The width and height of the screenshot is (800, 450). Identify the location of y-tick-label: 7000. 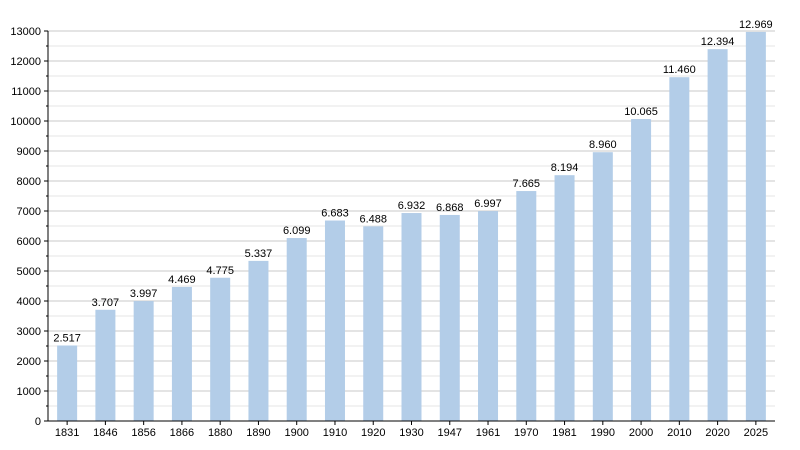
(29, 212).